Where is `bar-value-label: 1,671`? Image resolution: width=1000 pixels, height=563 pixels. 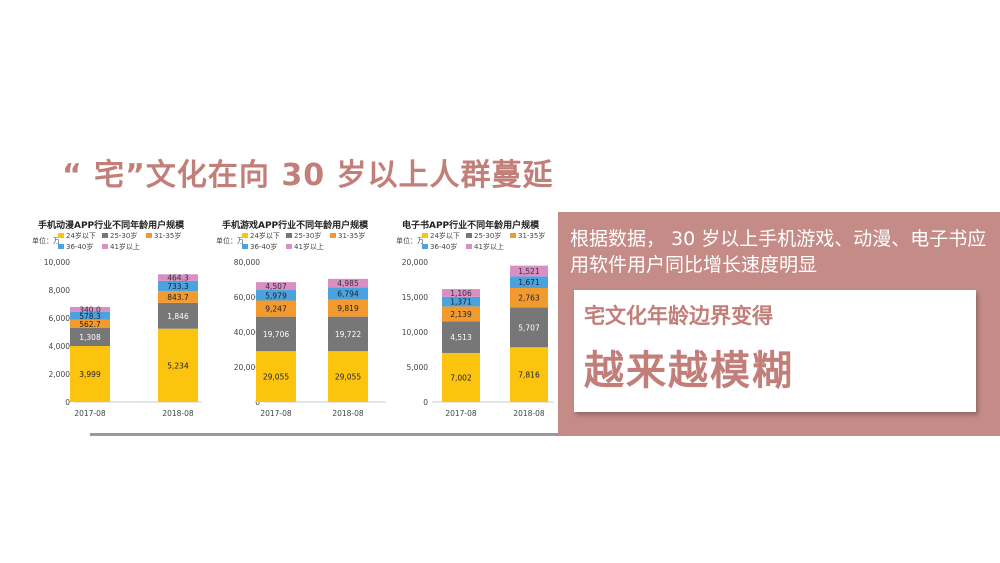 bar-value-label: 1,671 is located at coordinates (529, 282).